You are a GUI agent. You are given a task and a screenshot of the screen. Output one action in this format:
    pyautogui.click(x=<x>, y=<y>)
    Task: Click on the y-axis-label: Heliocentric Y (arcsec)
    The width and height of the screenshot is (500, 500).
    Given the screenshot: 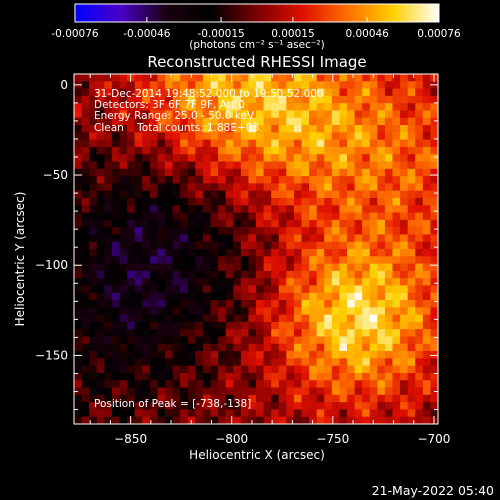 What is the action you would take?
    pyautogui.click(x=20, y=259)
    